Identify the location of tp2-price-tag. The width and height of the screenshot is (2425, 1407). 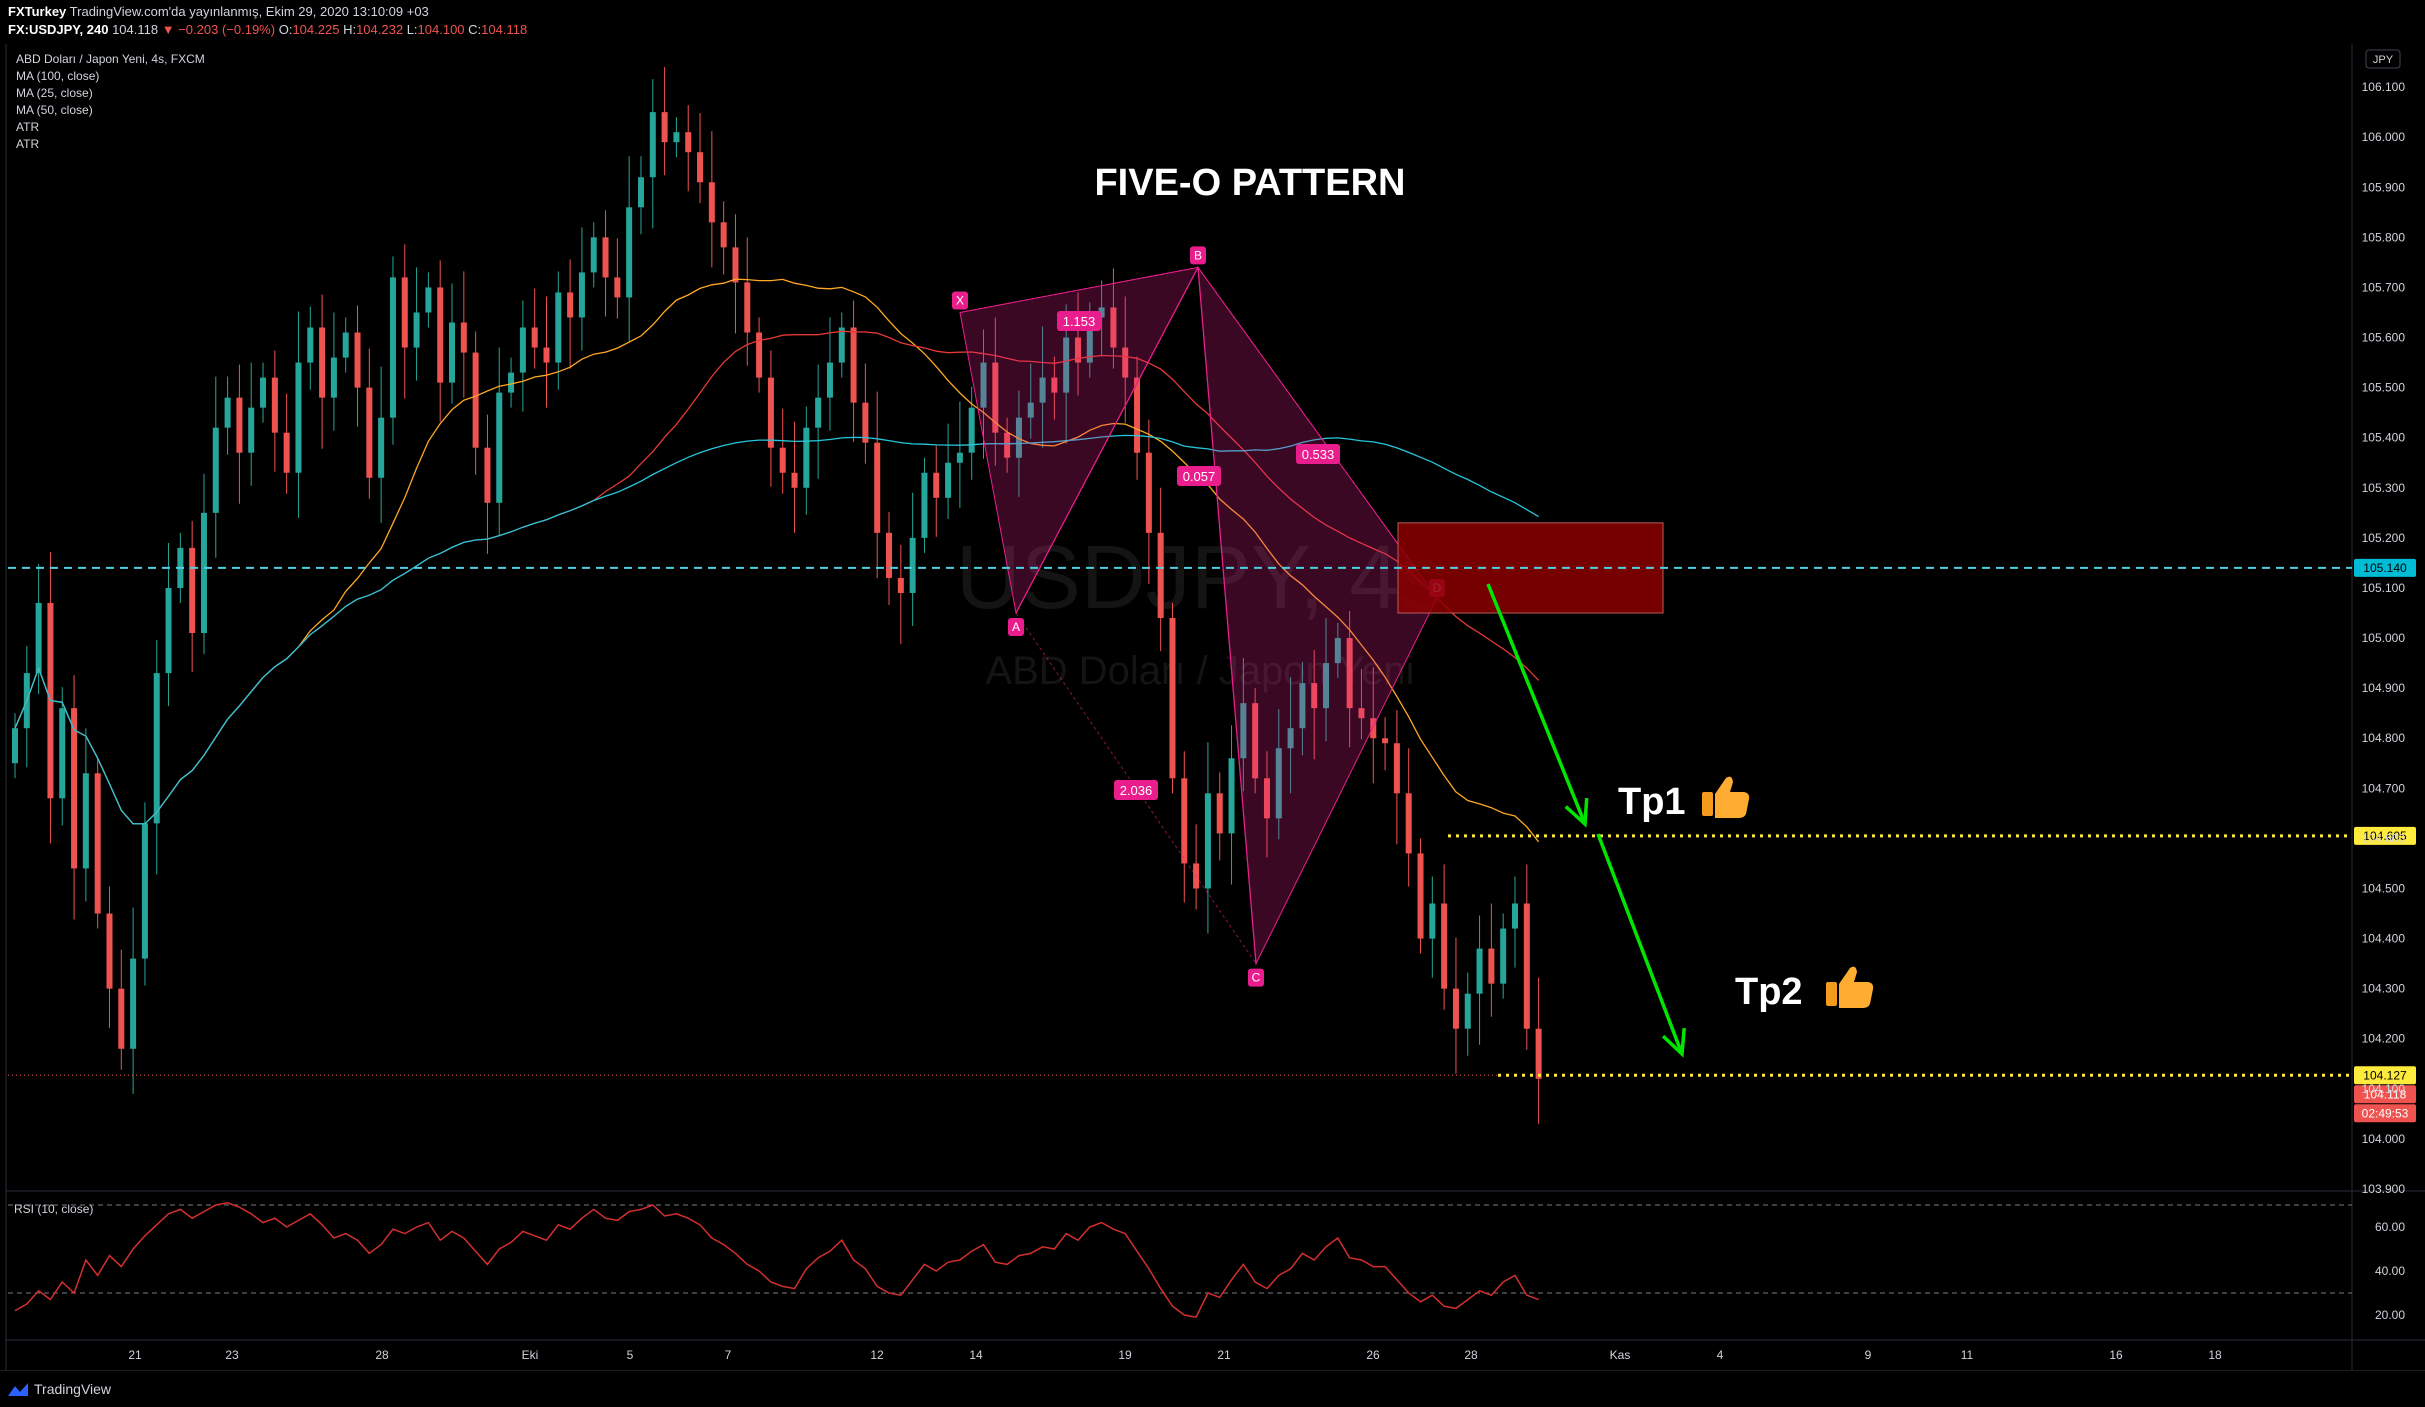
(2385, 1075).